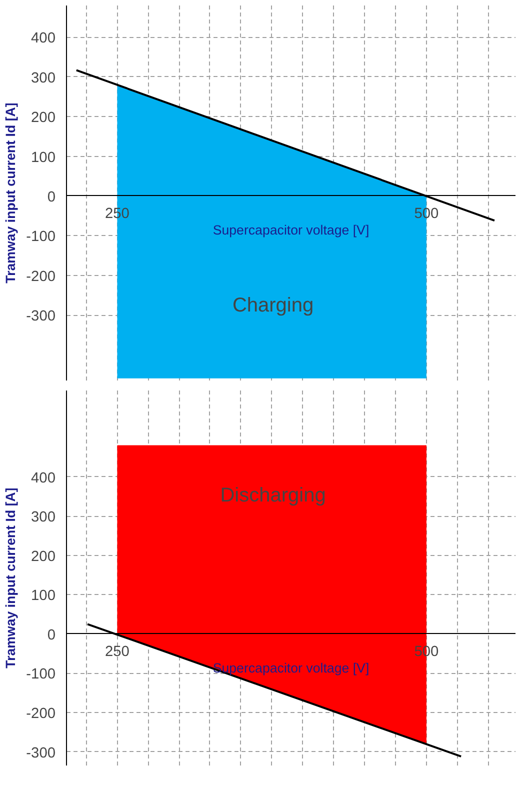 Image resolution: width=530 pixels, height=795 pixels. What do you see at coordinates (273, 305) in the screenshot?
I see `annotation: Charging` at bounding box center [273, 305].